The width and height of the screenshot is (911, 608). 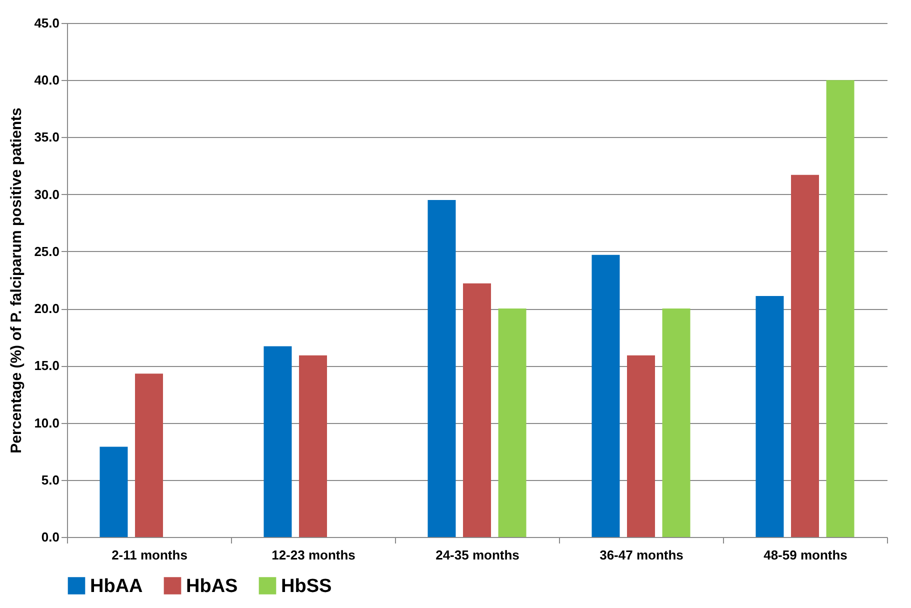 I want to click on x-tick-label: 2-11 months, so click(x=150, y=555).